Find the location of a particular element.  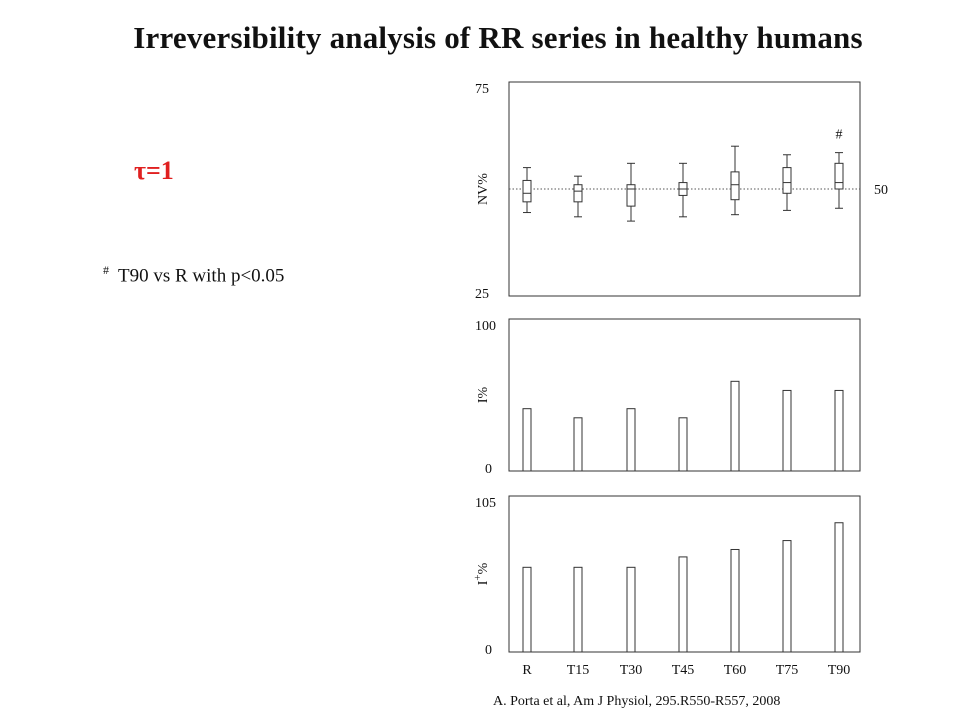

box-T90 is located at coordinates (839, 180).